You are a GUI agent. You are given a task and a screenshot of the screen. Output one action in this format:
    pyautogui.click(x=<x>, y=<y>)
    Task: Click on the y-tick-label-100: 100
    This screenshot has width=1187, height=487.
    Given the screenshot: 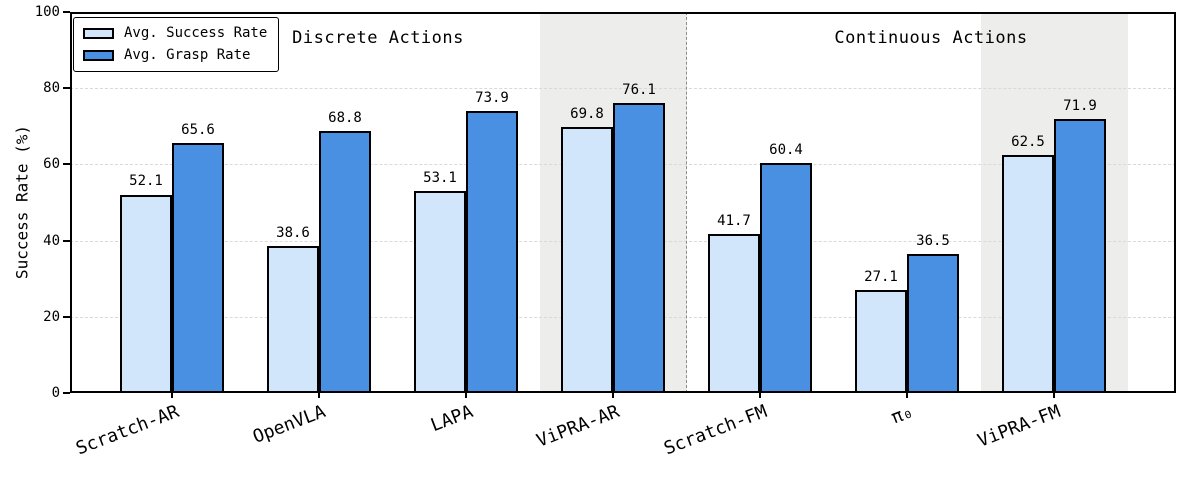 What is the action you would take?
    pyautogui.click(x=47, y=12)
    